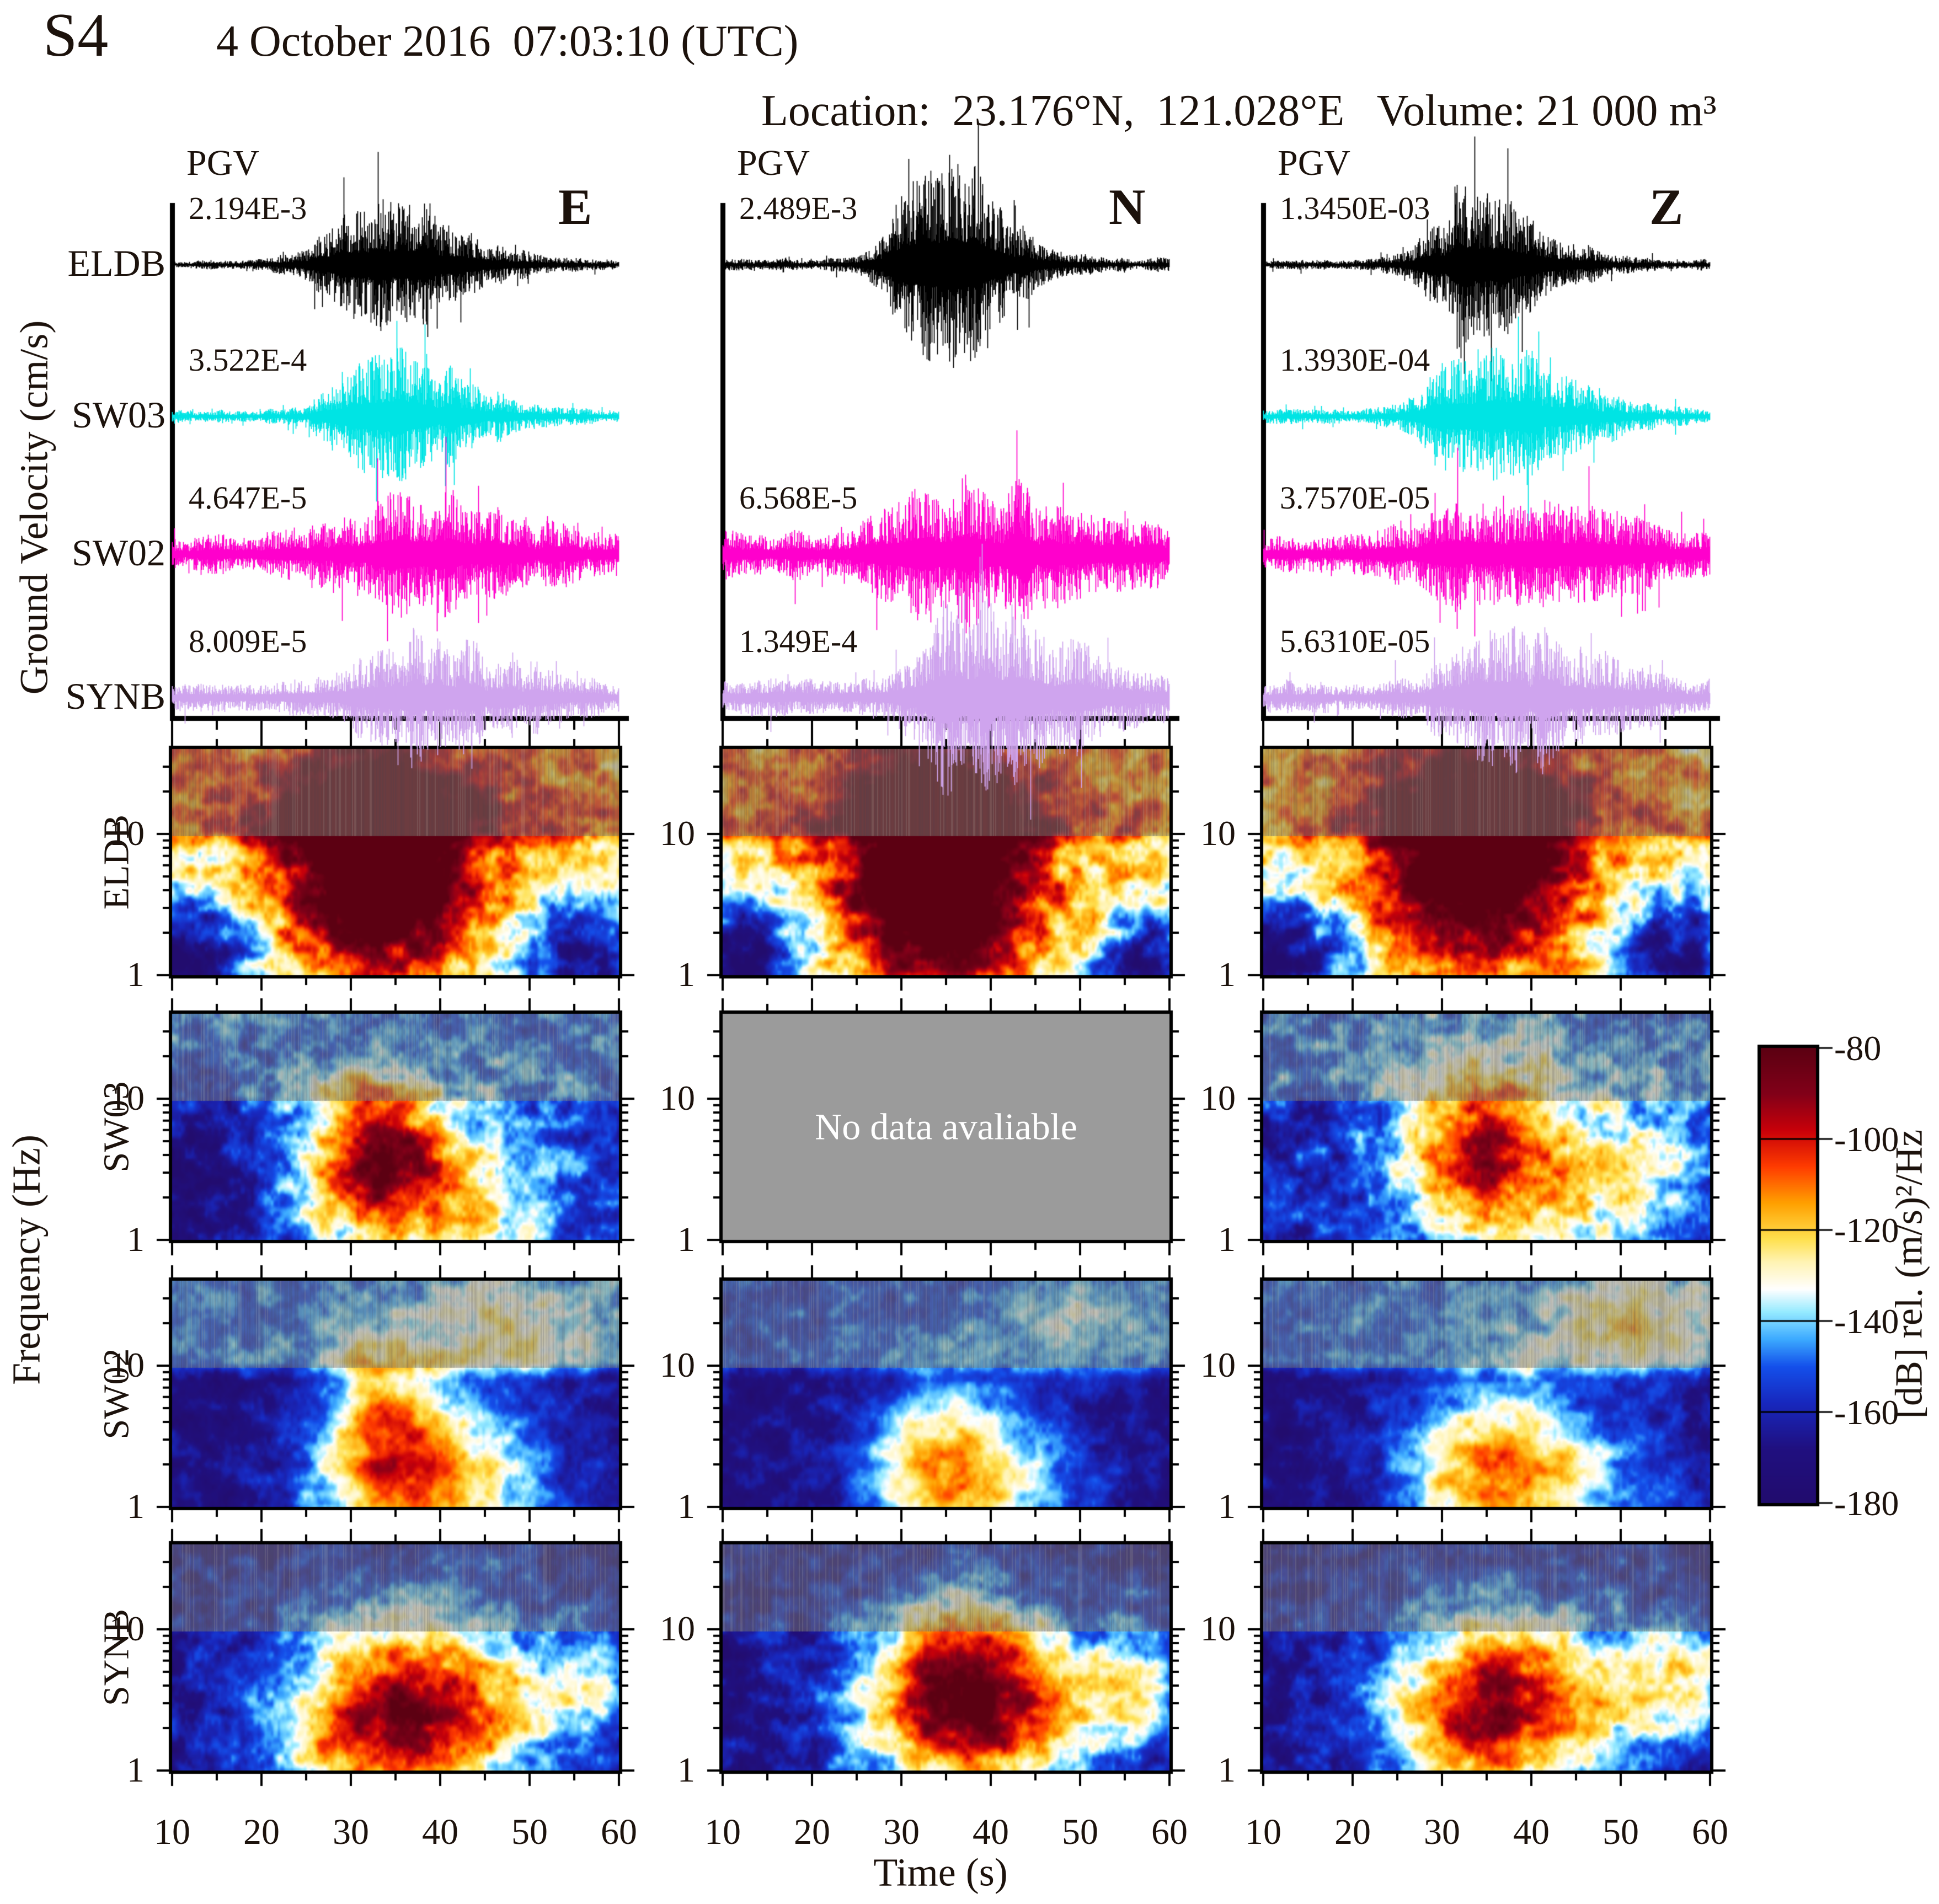 The width and height of the screenshot is (1939, 1904). I want to click on y-tick-1-SW03-N: 1, so click(686, 1240).